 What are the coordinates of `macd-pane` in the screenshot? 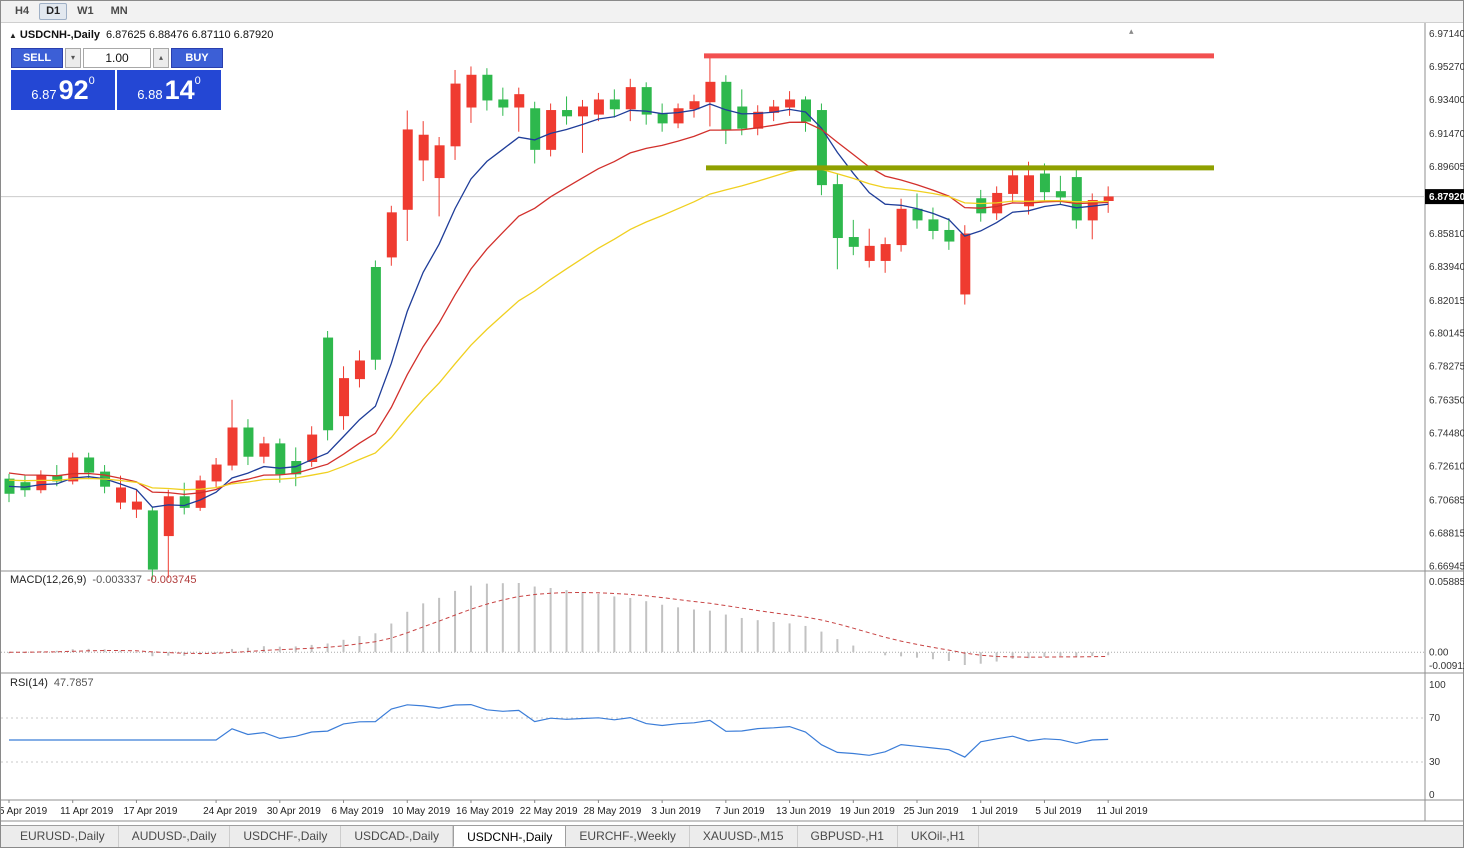 It's located at (713, 624).